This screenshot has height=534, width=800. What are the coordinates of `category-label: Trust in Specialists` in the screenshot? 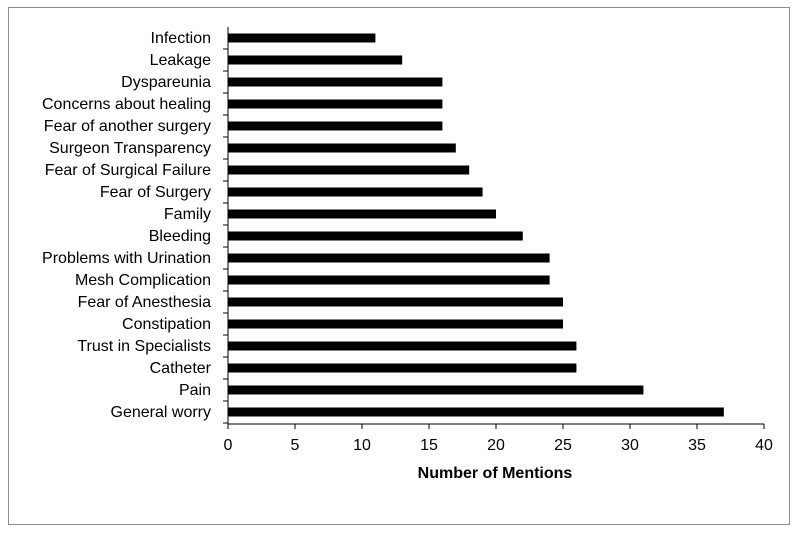 It's located at (144, 346).